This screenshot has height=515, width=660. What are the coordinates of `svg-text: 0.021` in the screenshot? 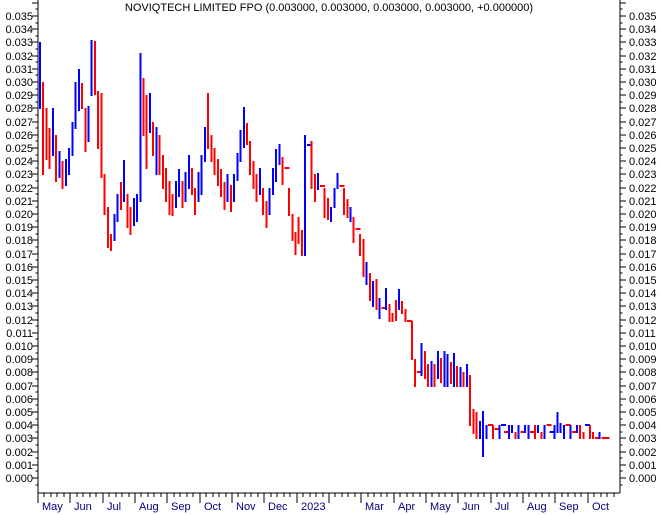 It's located at (19, 202).